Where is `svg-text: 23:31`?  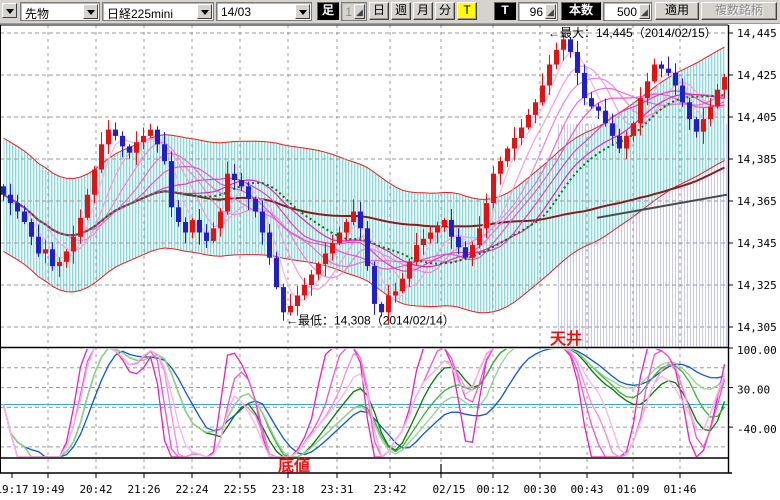
svg-text: 23:31 is located at coordinates (336, 489).